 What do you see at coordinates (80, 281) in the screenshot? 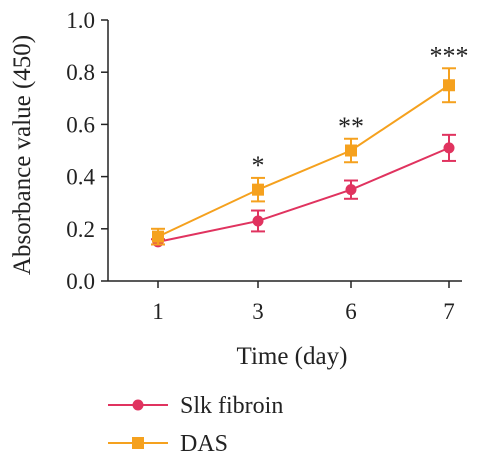
I see `y-tick-label: 0.0` at bounding box center [80, 281].